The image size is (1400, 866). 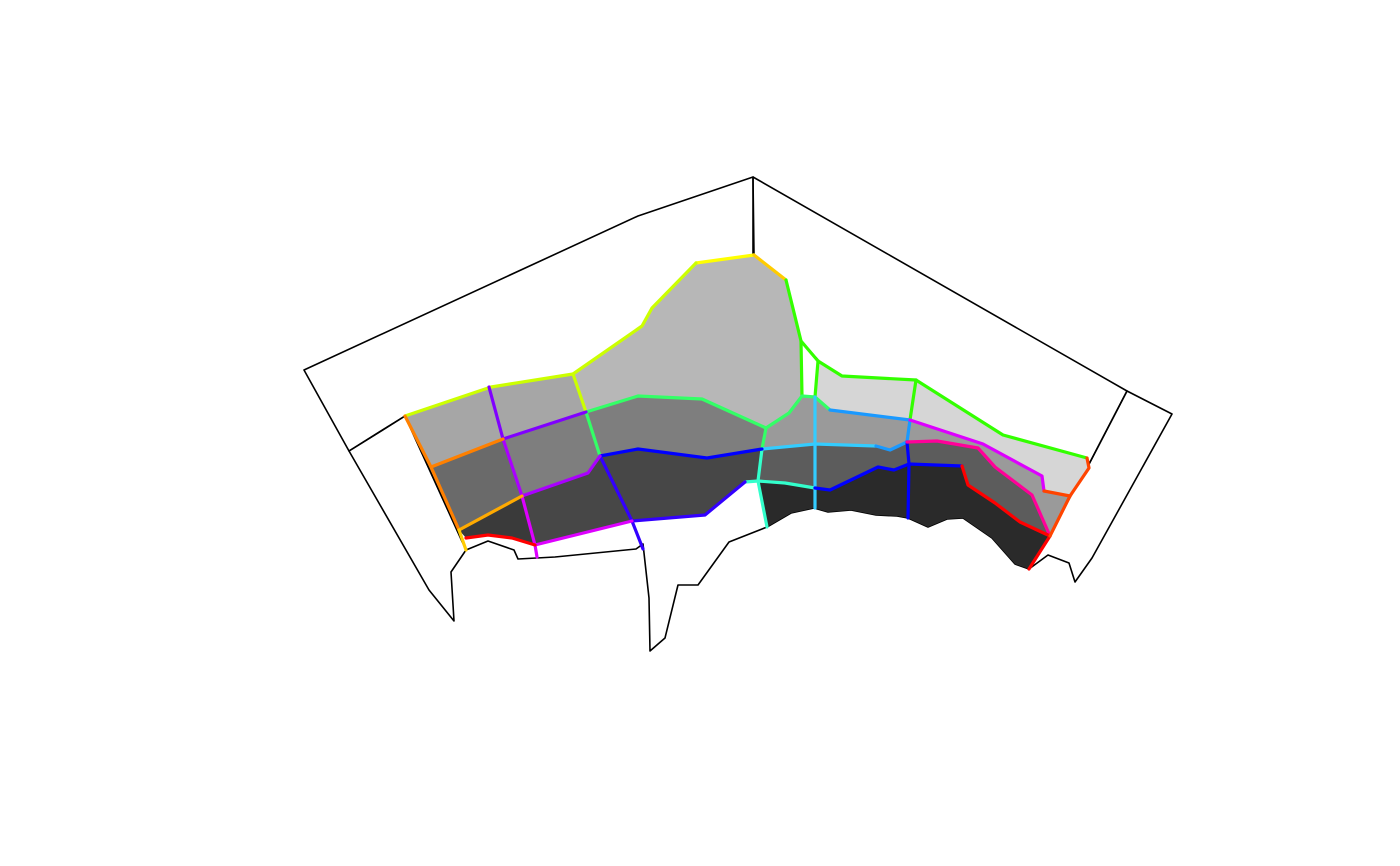 What do you see at coordinates (688, 501) in the screenshot?
I see `contour-edge-indigo` at bounding box center [688, 501].